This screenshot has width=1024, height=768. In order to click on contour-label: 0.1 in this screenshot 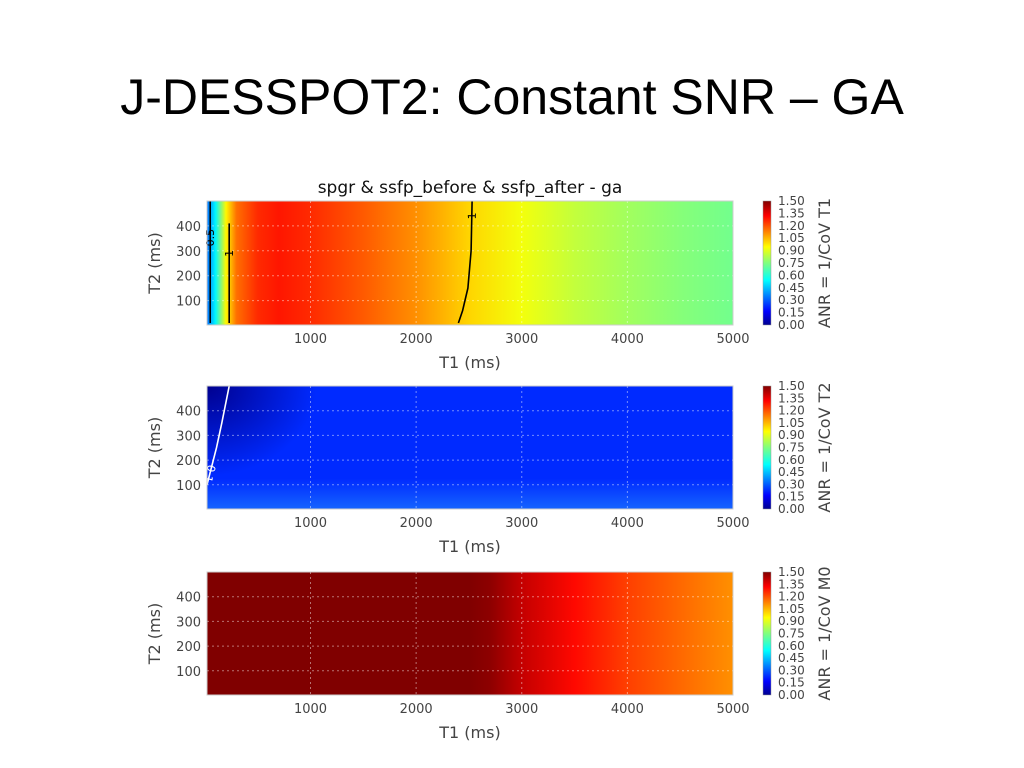, I will do `click(209, 473)`.